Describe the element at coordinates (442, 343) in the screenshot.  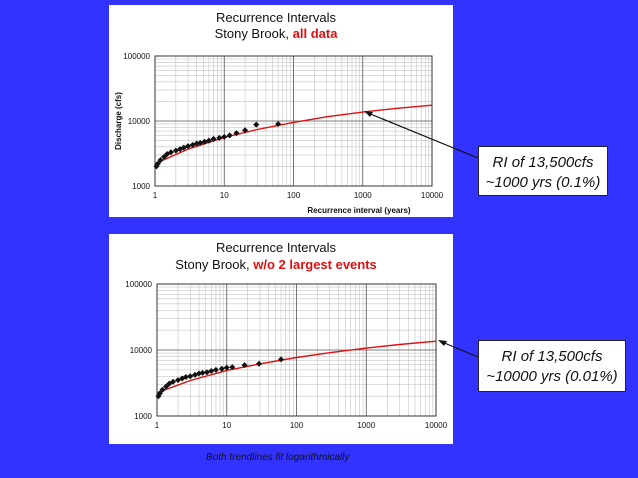
I see `arrowhead-bottom` at that location.